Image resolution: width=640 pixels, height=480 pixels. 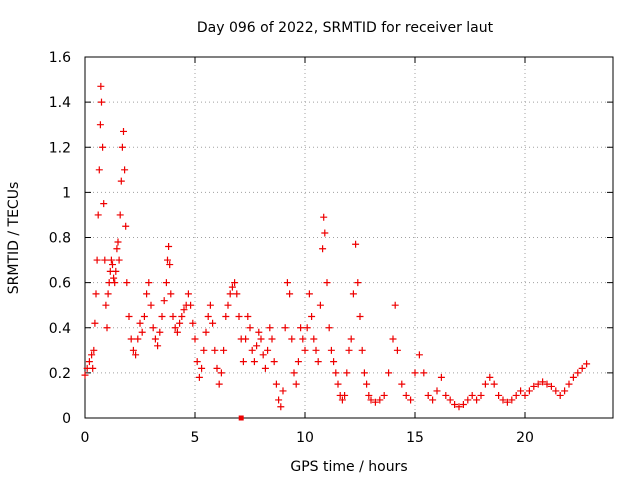 I want to click on y-tick-label: 1.6, so click(x=60, y=58).